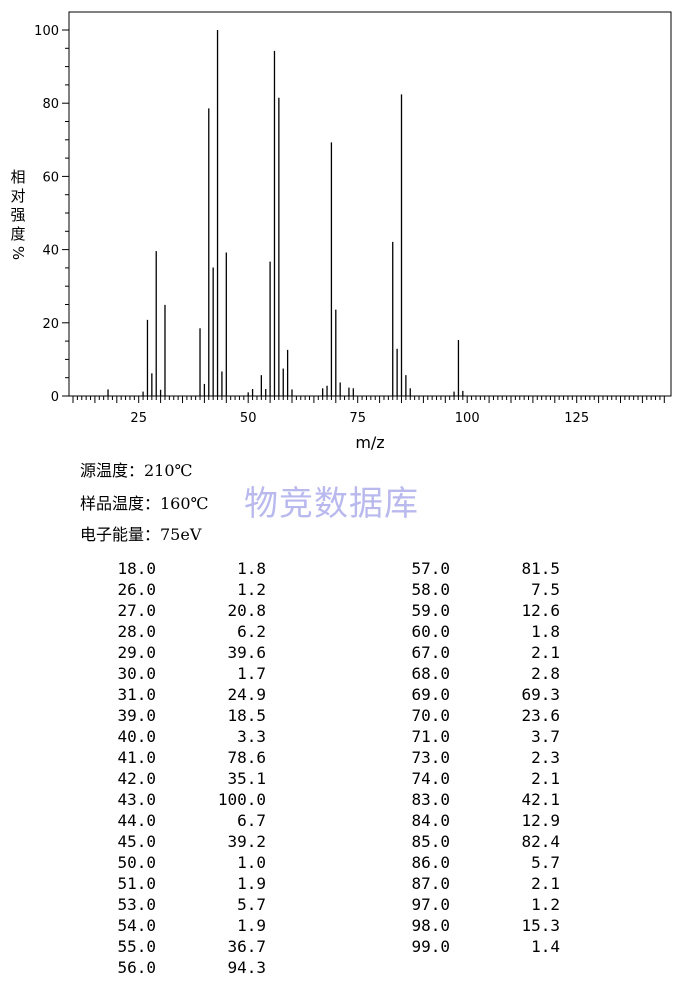  What do you see at coordinates (189, 799) in the screenshot?
I see `peak-row: 43.0 100.0` at bounding box center [189, 799].